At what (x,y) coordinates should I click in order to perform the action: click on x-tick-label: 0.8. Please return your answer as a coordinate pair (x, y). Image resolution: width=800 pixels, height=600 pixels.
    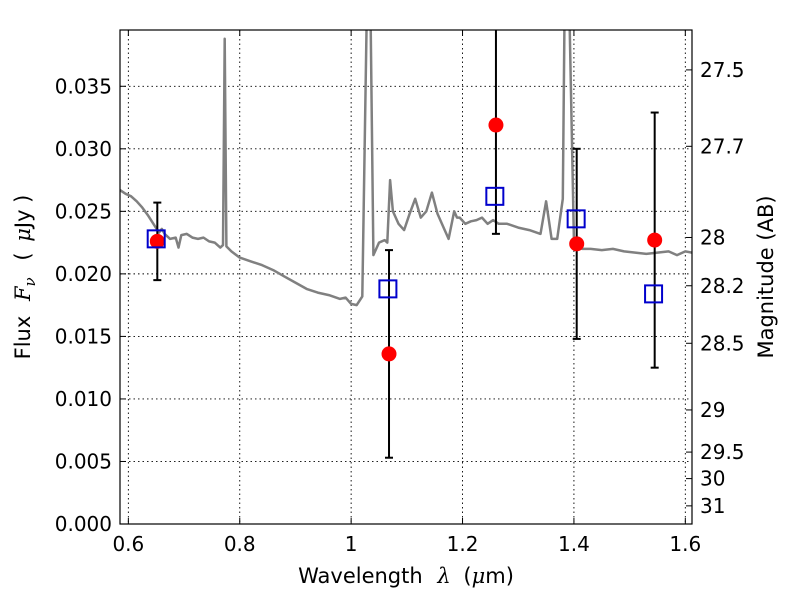
    Looking at the image, I should click on (240, 544).